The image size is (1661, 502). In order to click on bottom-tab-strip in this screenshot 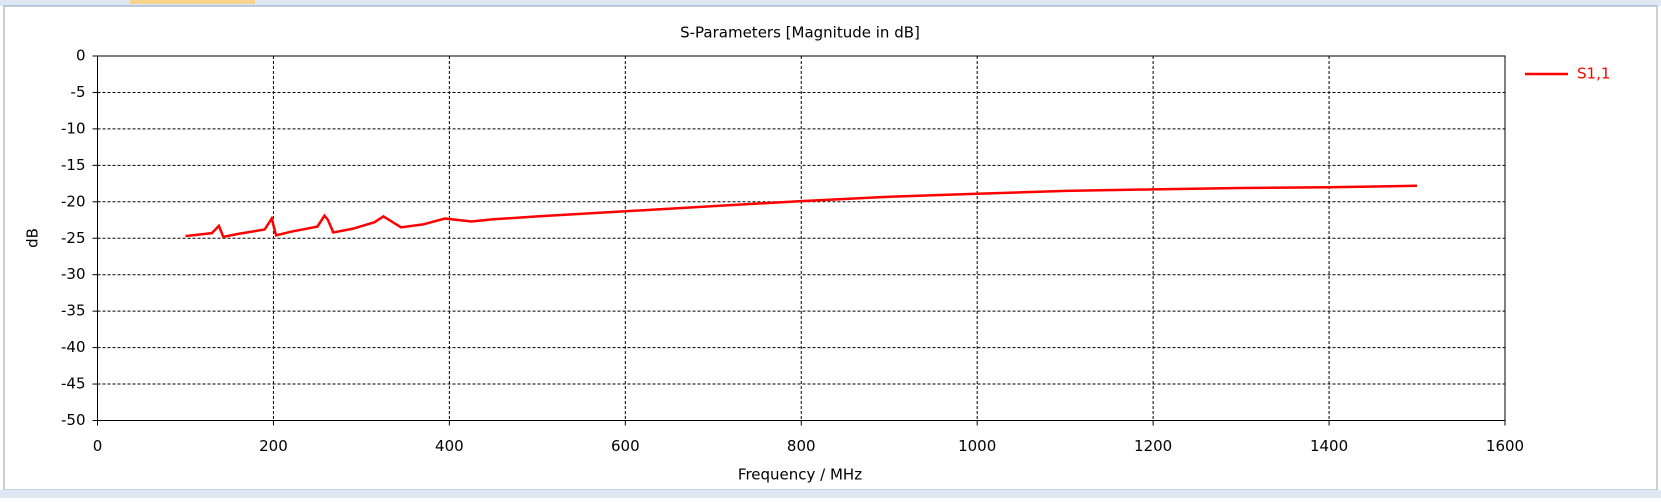, I will do `click(830, 494)`.